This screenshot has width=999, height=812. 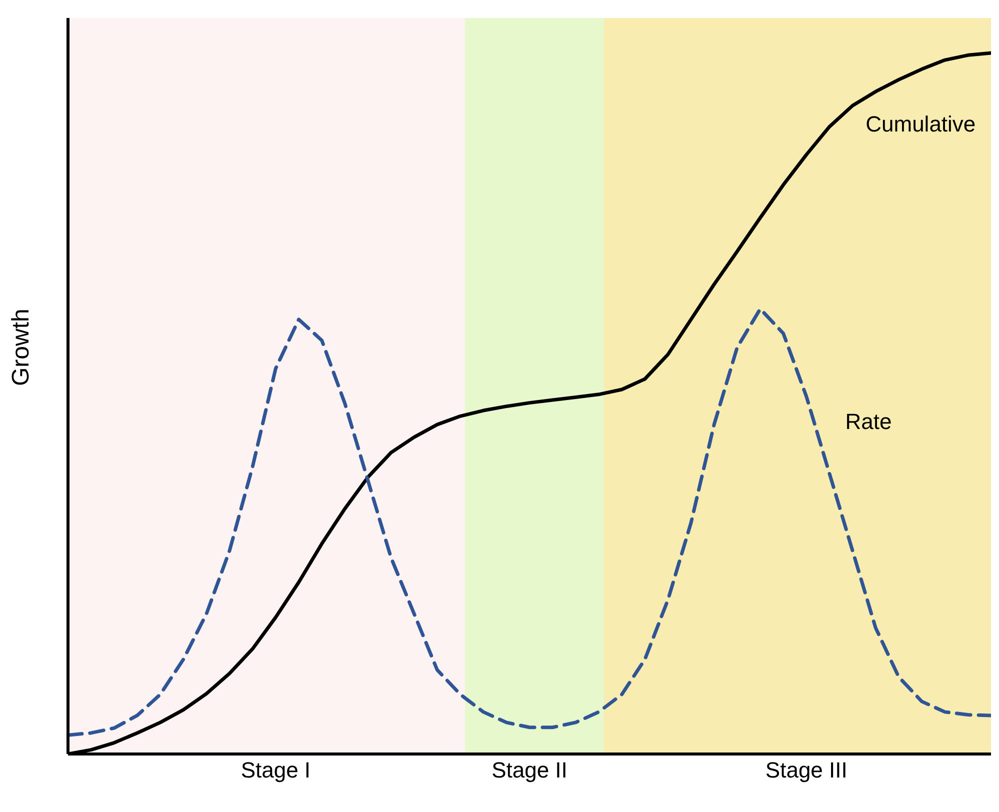 What do you see at coordinates (868, 421) in the screenshot?
I see `series-label: Rate` at bounding box center [868, 421].